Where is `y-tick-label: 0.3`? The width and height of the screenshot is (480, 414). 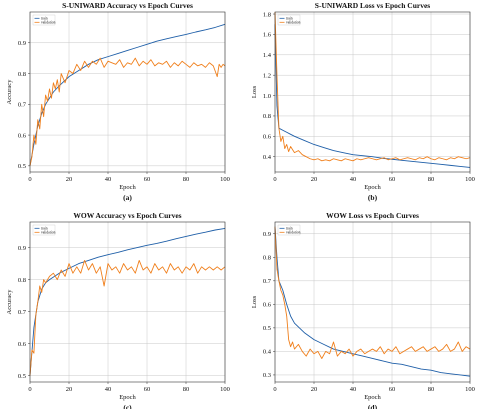
y-tick-label: 0.3 is located at coordinates (267, 375).